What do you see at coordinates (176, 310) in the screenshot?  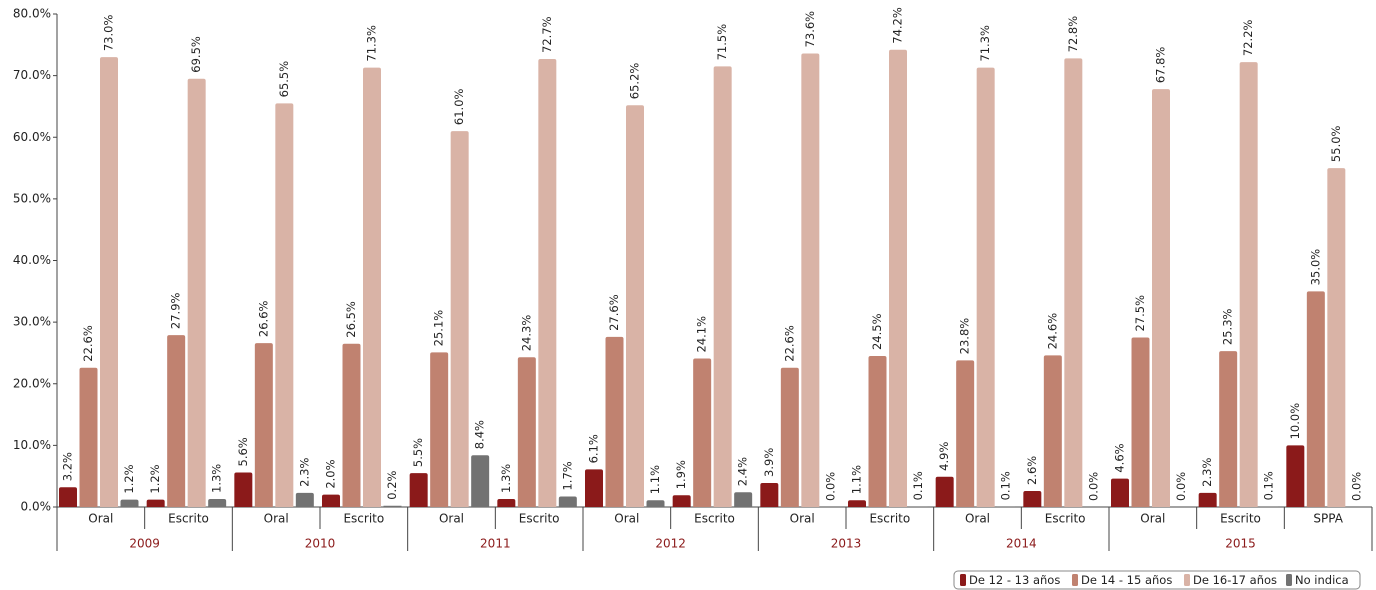 I see `value-label: 27.9%` at bounding box center [176, 310].